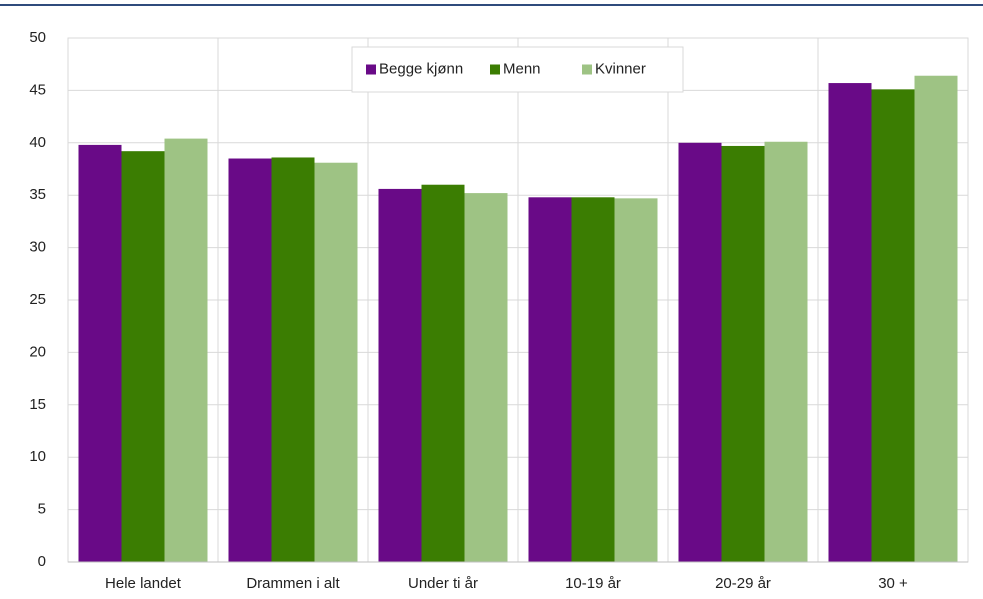  Describe the element at coordinates (522, 68) in the screenshot. I see `legend-label: Menn` at that location.